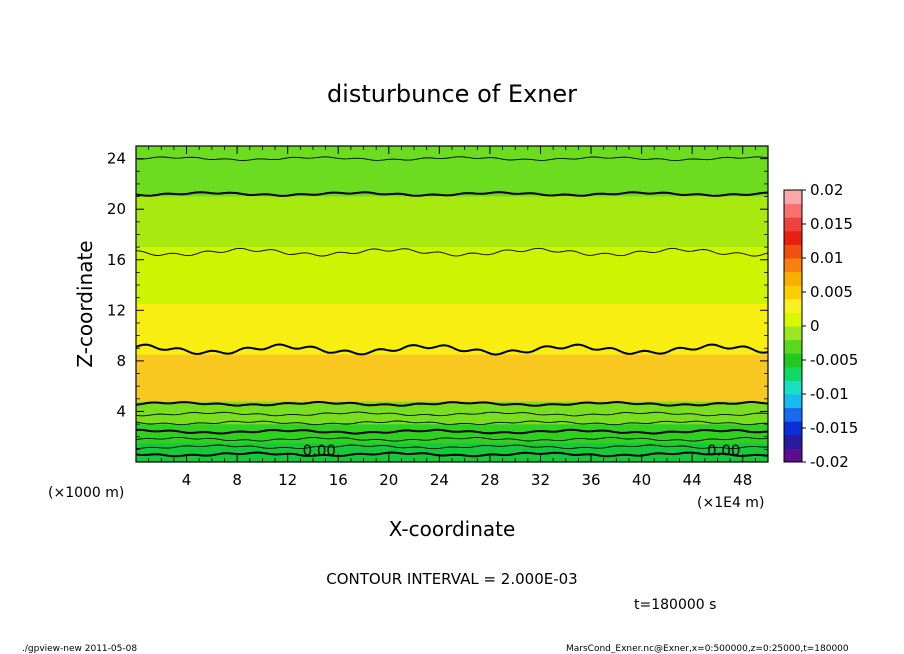 This screenshot has width=904, height=654. What do you see at coordinates (338, 480) in the screenshot?
I see `x-tick-label-3: 16` at bounding box center [338, 480].